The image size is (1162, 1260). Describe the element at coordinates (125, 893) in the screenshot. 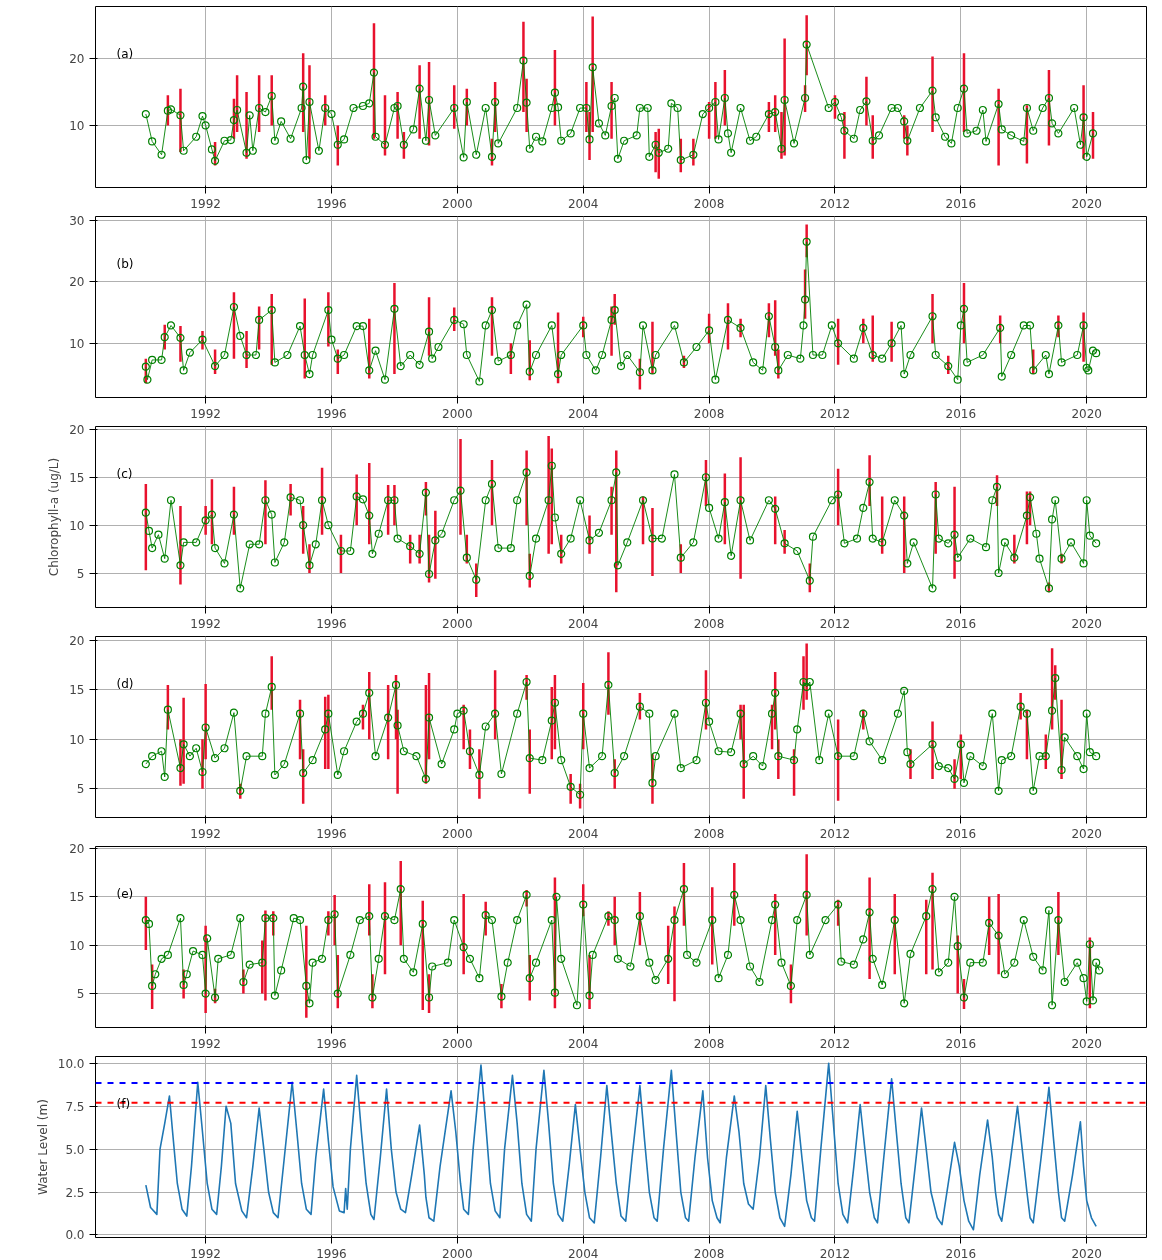

I see `annotation: (e)` at that location.